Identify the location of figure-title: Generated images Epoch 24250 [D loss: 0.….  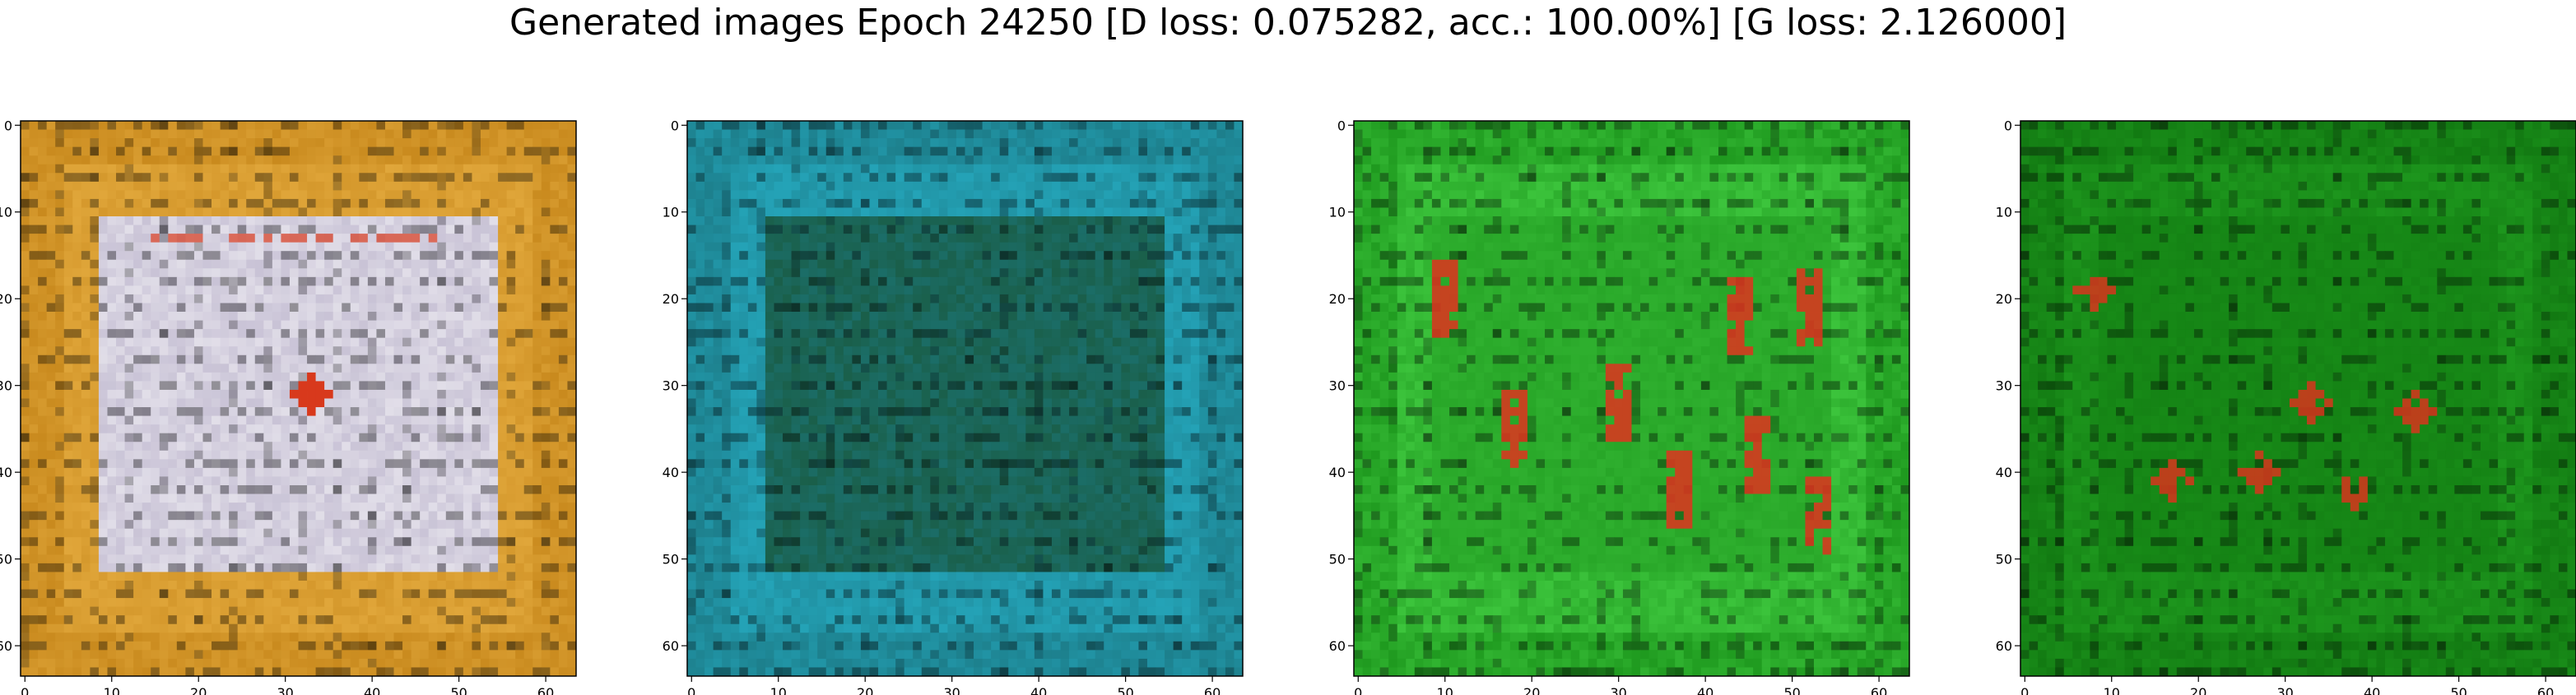
(1288, 23).